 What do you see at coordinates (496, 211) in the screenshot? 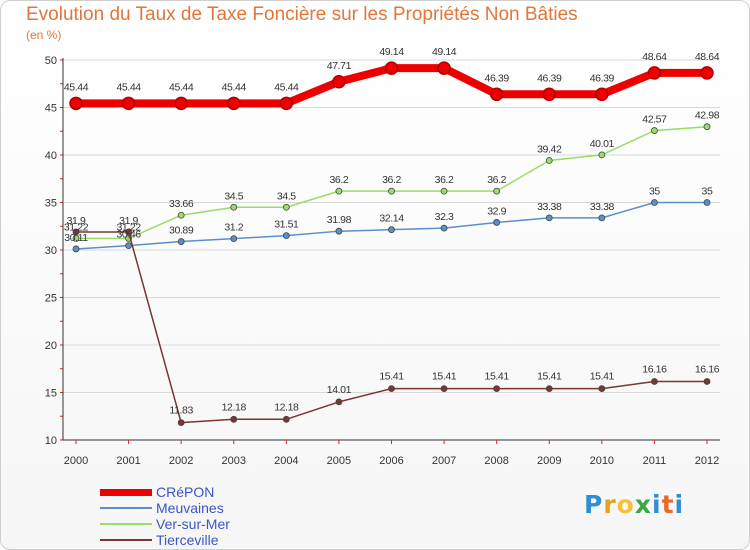
I see `data-label: 32.9` at bounding box center [496, 211].